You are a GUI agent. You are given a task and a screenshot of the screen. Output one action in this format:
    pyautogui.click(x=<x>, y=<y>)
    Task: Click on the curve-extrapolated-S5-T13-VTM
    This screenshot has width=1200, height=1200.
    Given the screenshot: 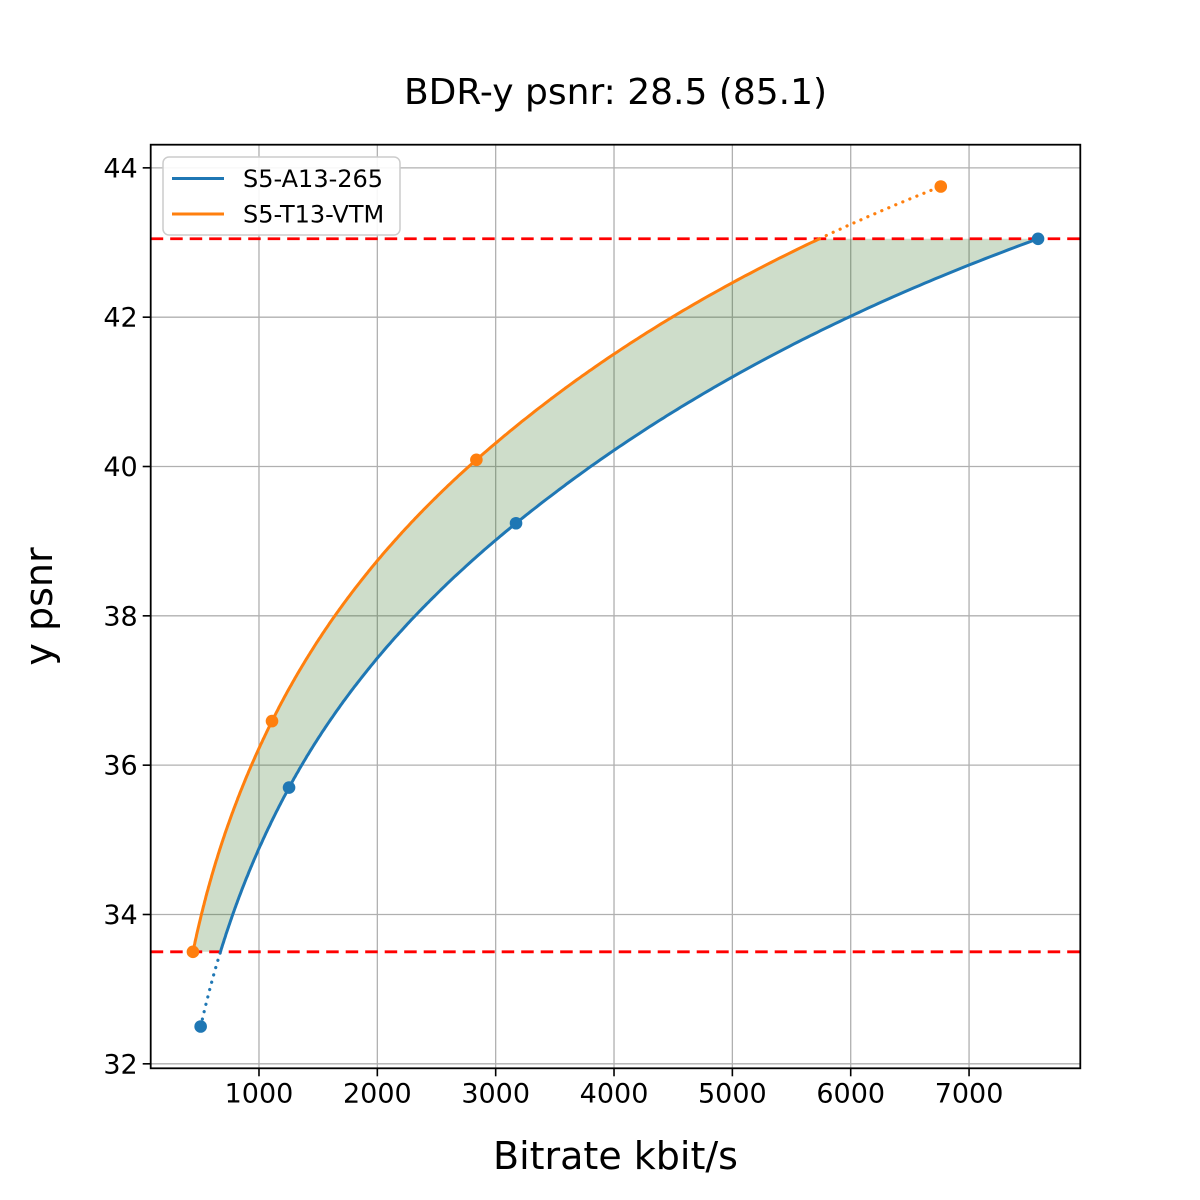 What is the action you would take?
    pyautogui.click(x=880, y=212)
    